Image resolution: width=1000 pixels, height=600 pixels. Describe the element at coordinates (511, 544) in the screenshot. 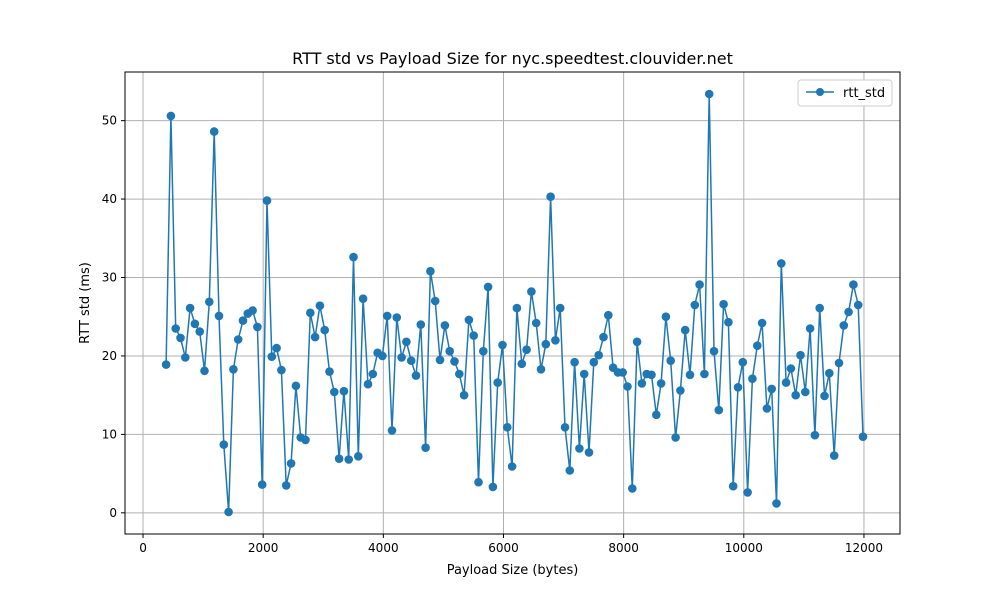

I see `x-axis-ticks: 0 2000 4000 6000 8000 10000 12000` at that location.